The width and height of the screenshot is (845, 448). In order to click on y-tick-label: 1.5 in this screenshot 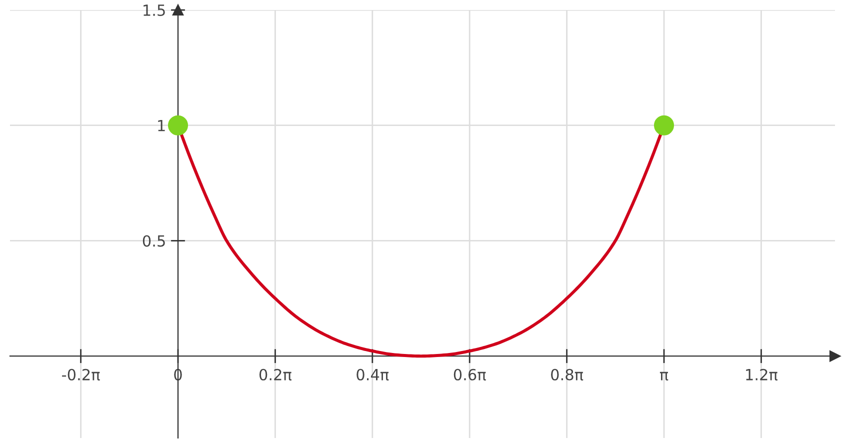, I will do `click(154, 10)`.